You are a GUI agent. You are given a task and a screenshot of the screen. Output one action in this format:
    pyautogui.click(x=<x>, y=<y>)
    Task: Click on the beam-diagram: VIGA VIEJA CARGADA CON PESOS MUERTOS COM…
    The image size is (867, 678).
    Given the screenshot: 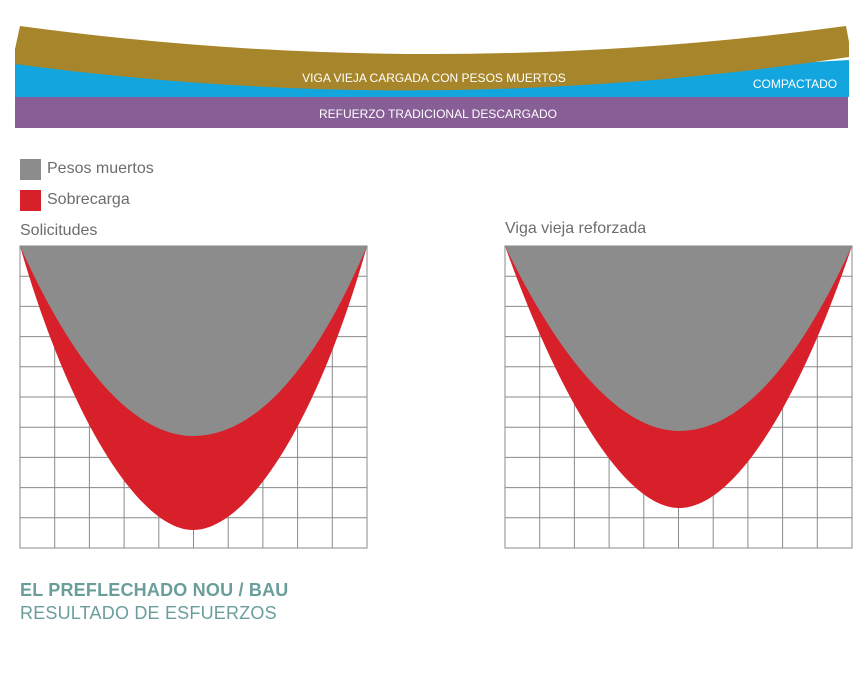 What is the action you would take?
    pyautogui.click(x=432, y=77)
    